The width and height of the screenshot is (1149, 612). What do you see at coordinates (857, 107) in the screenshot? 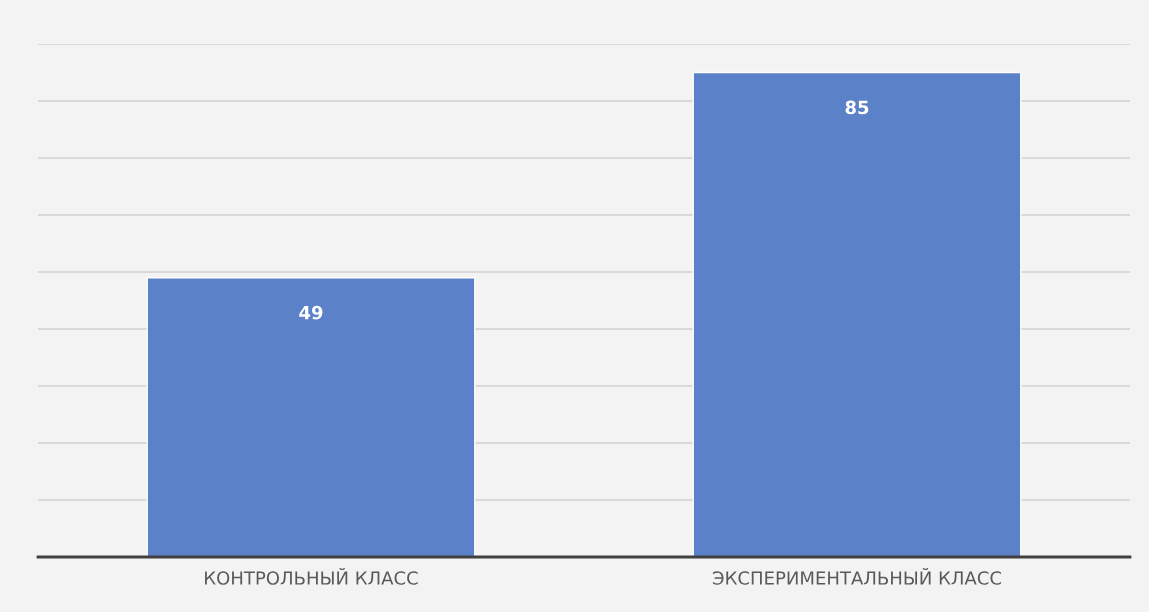
I see `data-label: 85` at bounding box center [857, 107].